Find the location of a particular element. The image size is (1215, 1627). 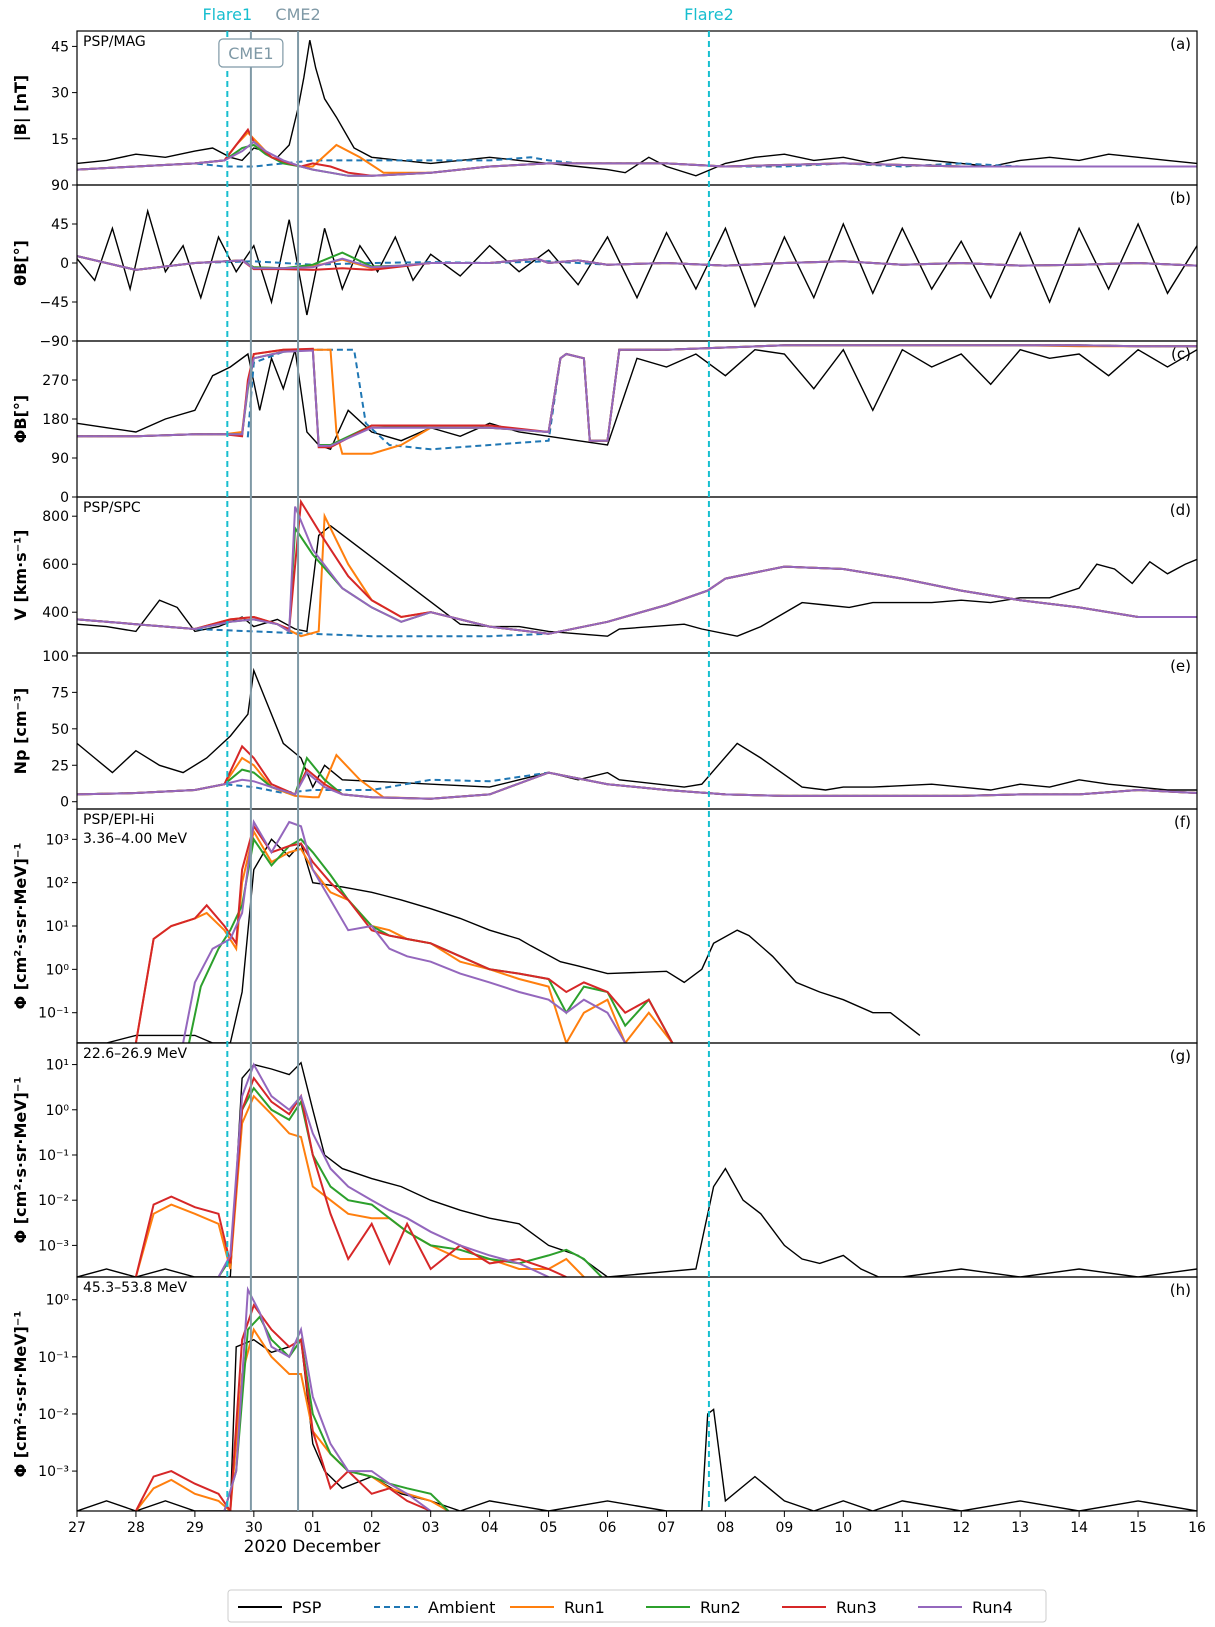

y-axis-label: ΦB[°] is located at coordinates (20, 419).